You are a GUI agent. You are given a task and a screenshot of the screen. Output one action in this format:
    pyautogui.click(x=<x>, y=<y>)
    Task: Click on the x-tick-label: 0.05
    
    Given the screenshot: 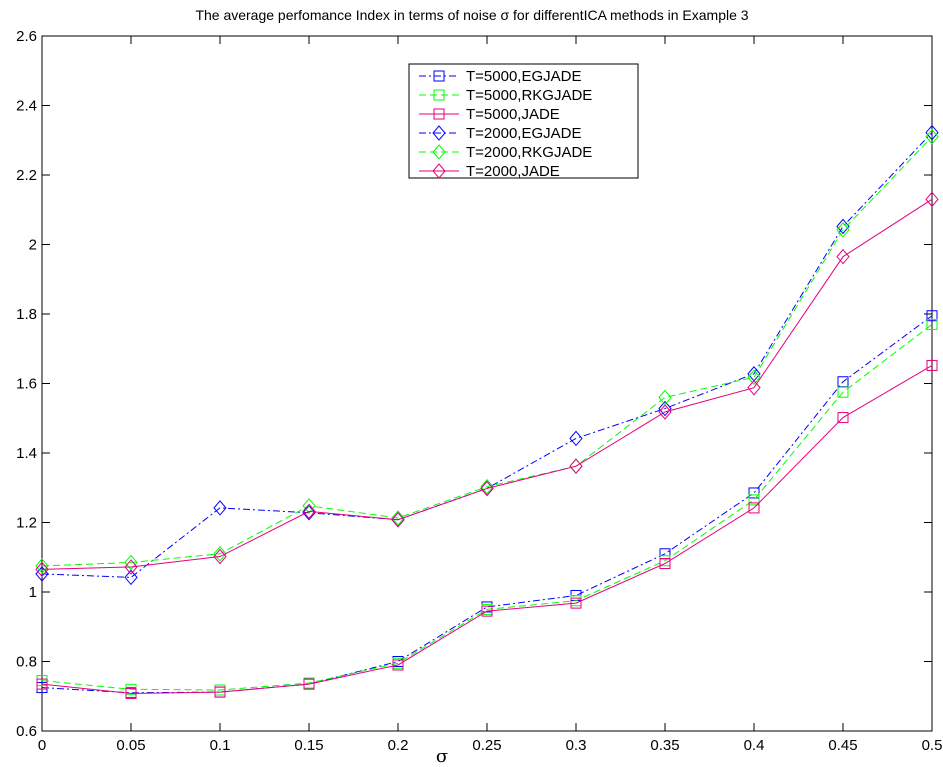 What is the action you would take?
    pyautogui.click(x=130, y=745)
    